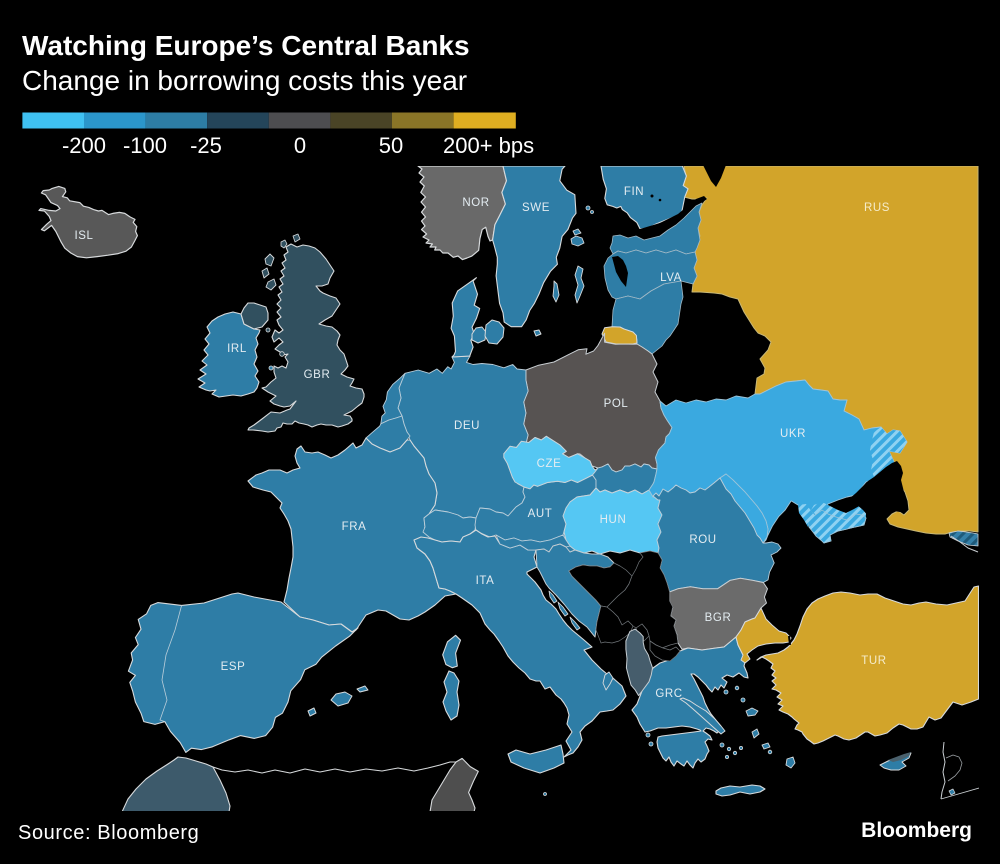 Image resolution: width=1000 pixels, height=864 pixels. Describe the element at coordinates (718, 618) in the screenshot. I see `svg-text: BGR` at that location.